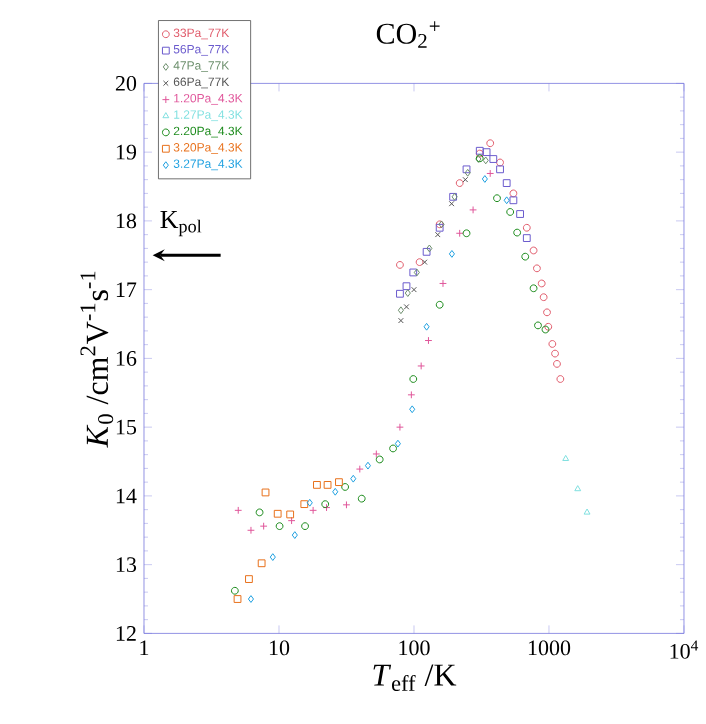  What do you see at coordinates (126, 289) in the screenshot?
I see `y-tick-label: 17` at bounding box center [126, 289].